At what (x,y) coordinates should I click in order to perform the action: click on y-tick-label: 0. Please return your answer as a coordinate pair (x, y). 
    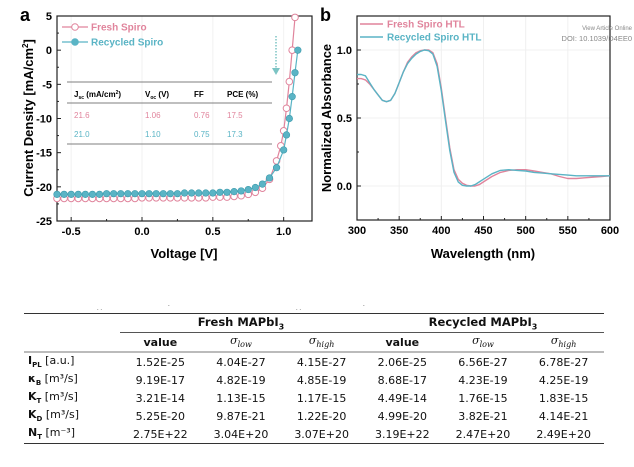
    Looking at the image, I should click on (49, 51).